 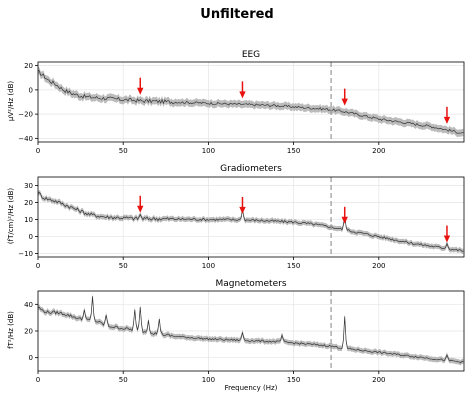 What do you see at coordinates (378, 151) in the screenshot?
I see `eeg-xtick-label-4: 200` at bounding box center [378, 151].